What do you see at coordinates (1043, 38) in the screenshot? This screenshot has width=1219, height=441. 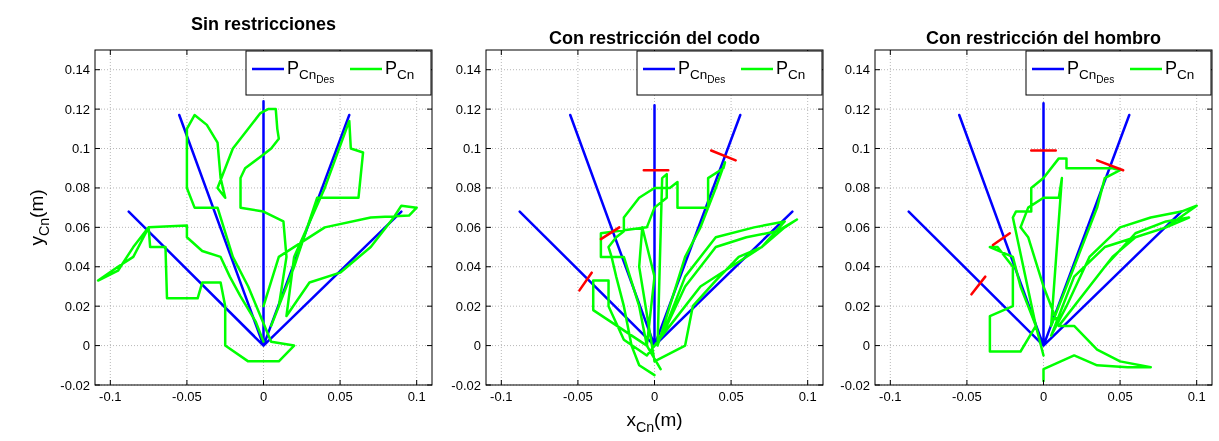 I see `chart-title: Con restricción del hombro` at bounding box center [1043, 38].